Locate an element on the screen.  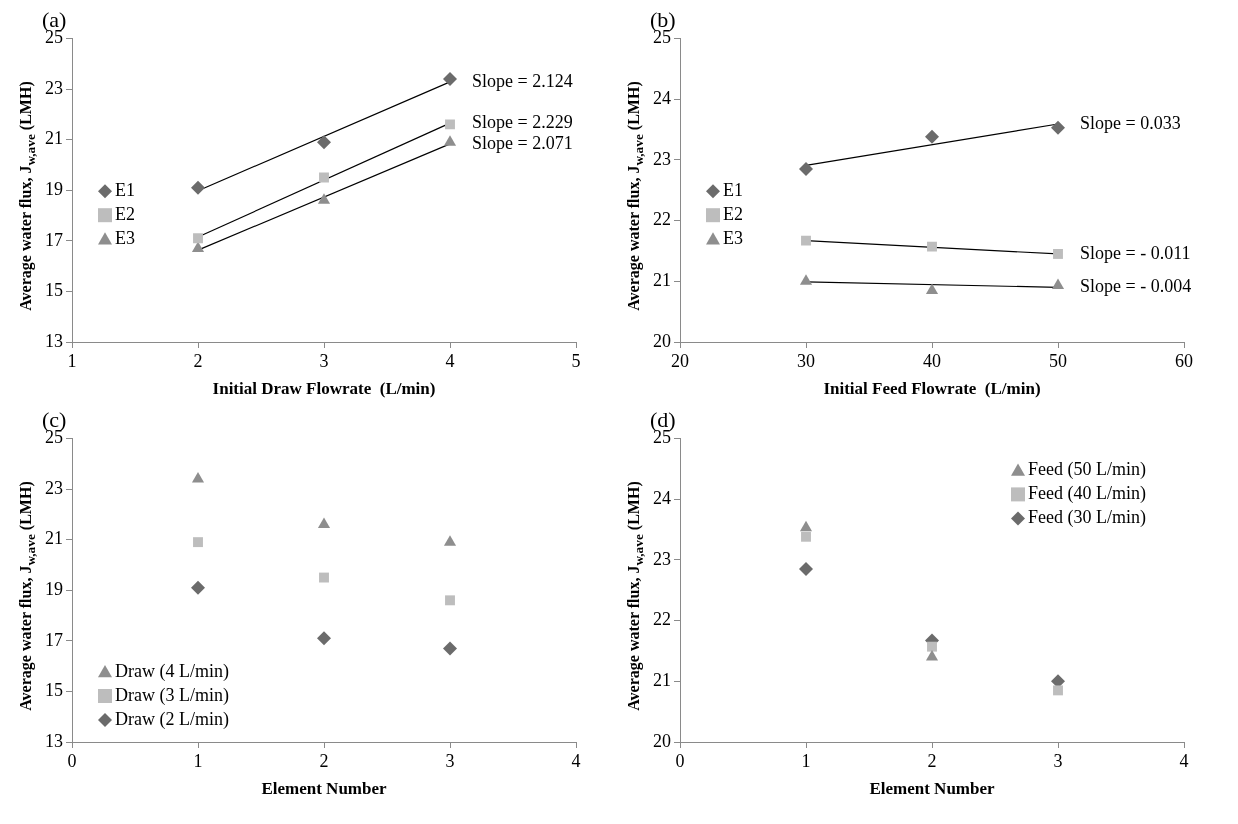
annotation: Slope = 0.033 is located at coordinates (1130, 122).